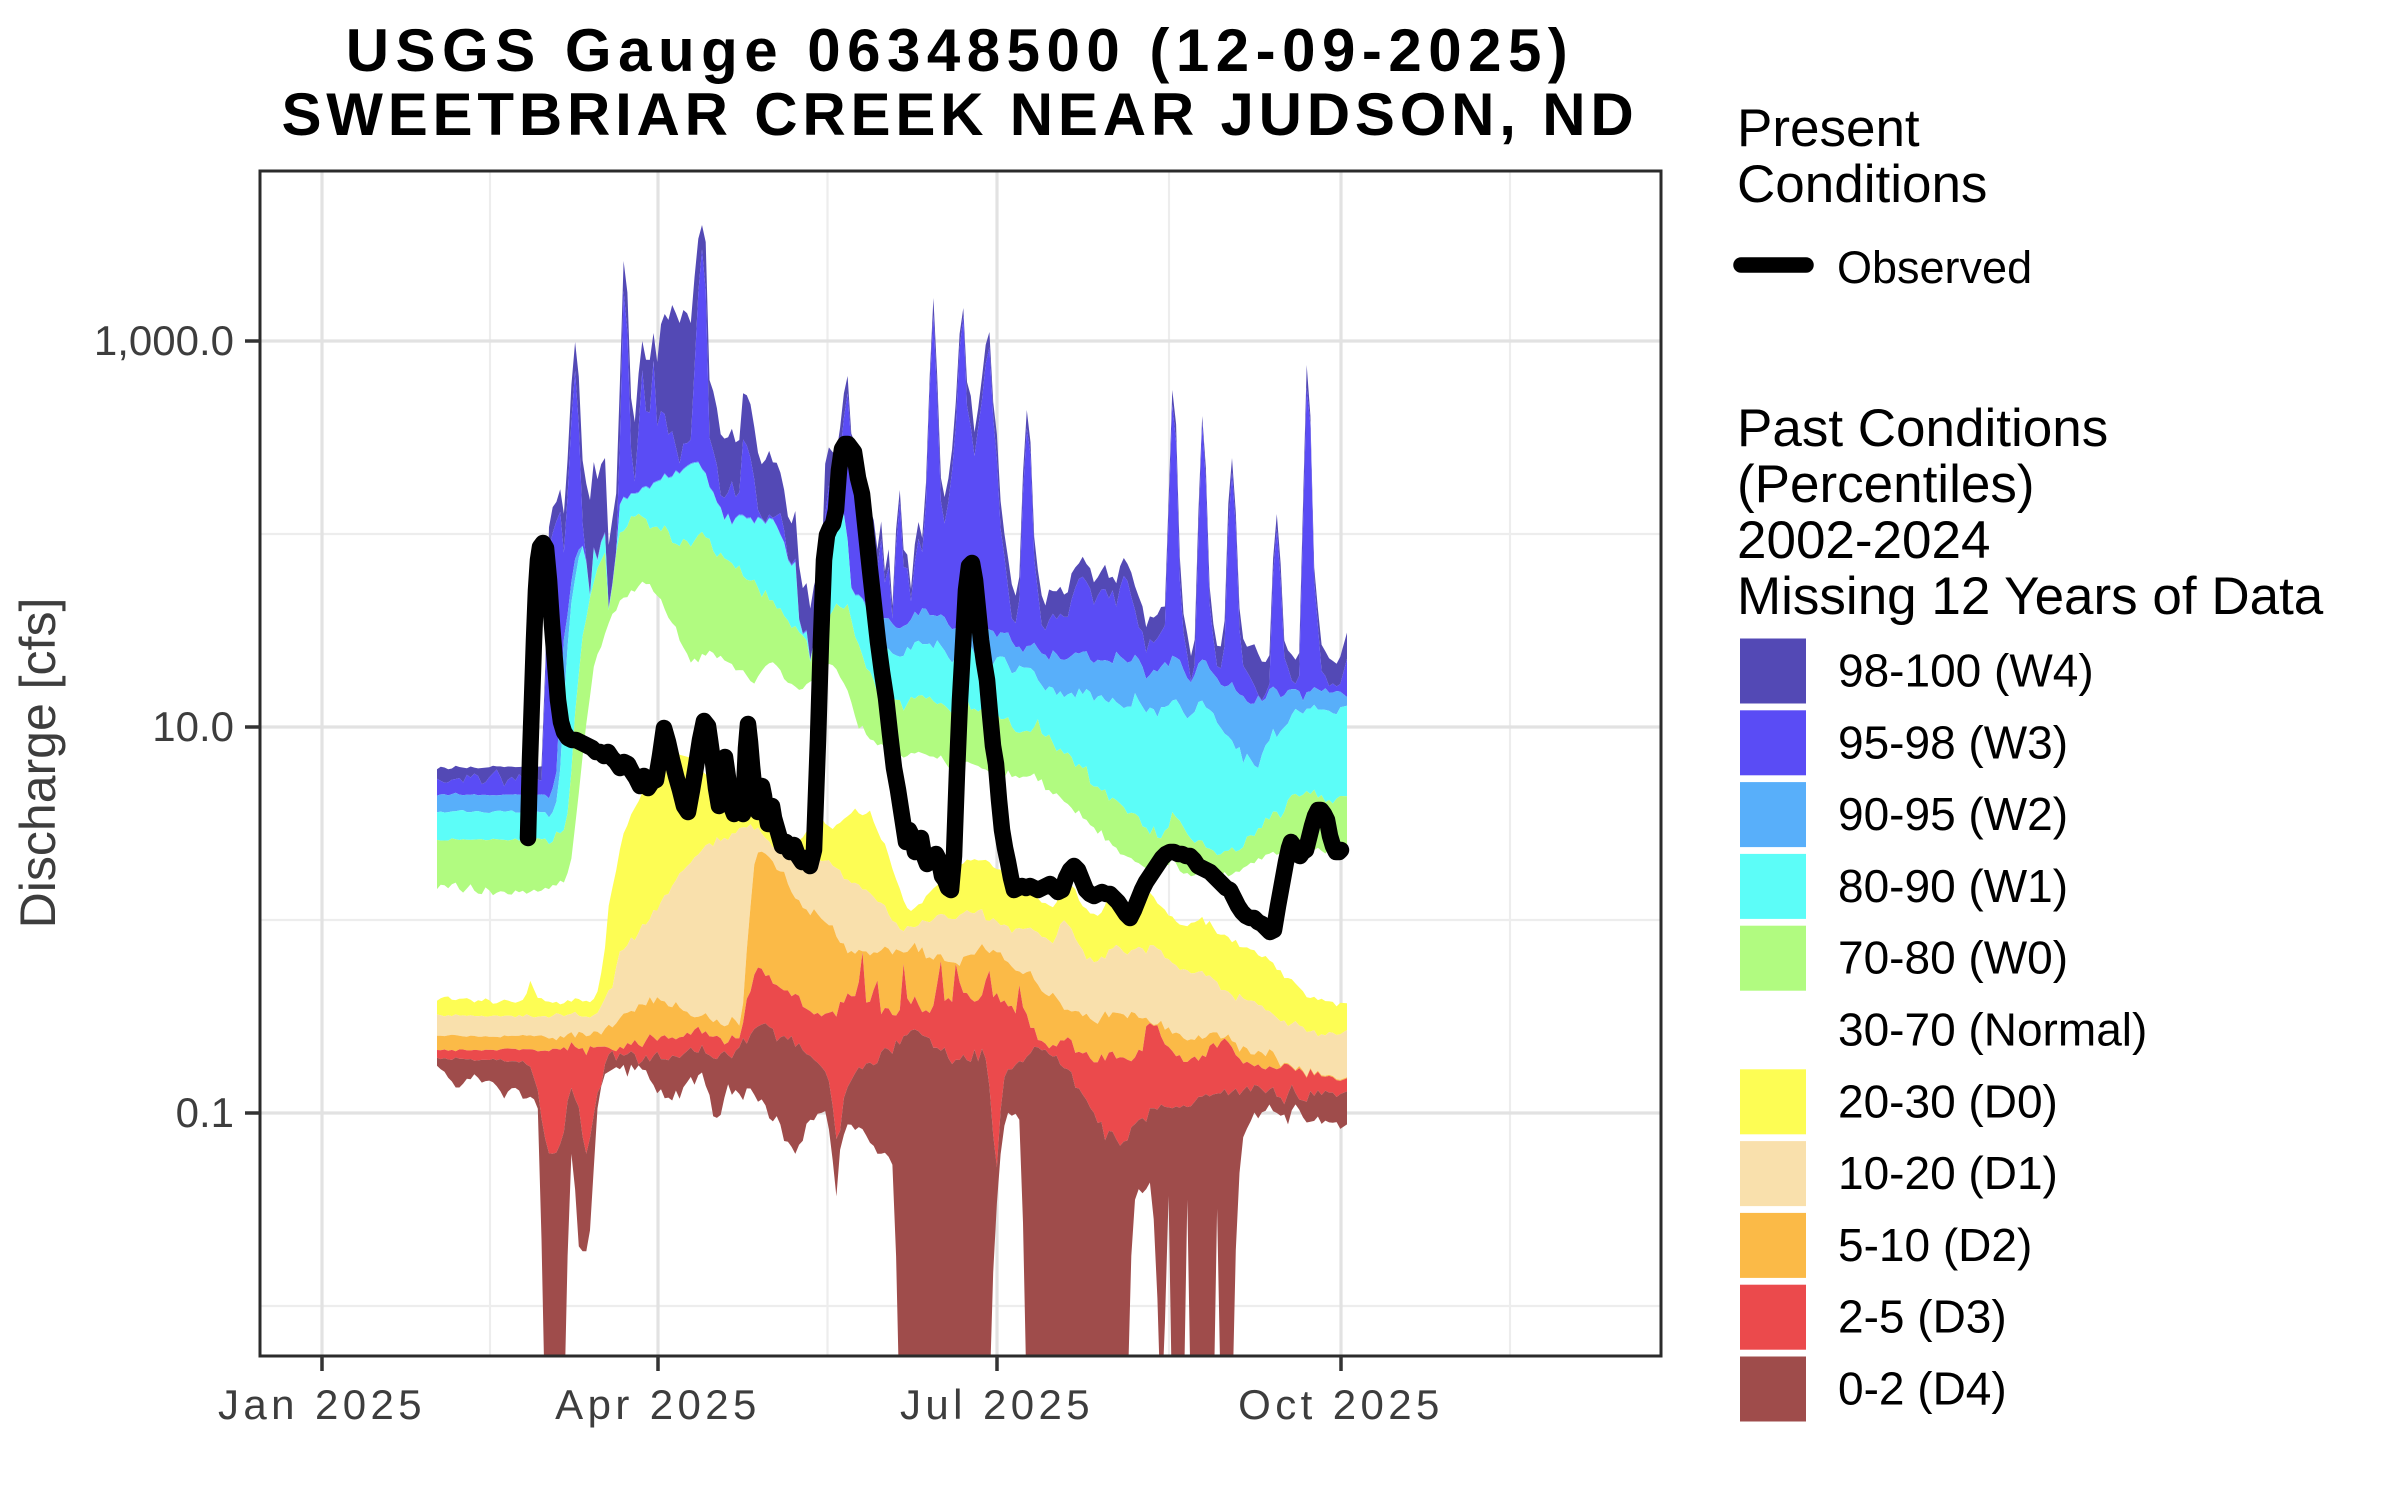 The height and width of the screenshot is (1500, 2400). What do you see at coordinates (1934, 267) in the screenshot?
I see `svg-text: Observed` at bounding box center [1934, 267].